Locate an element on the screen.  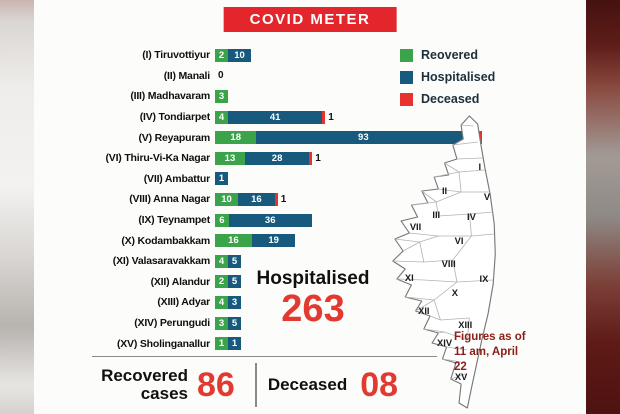
zone-name-label: (XV) Sholinganallur is located at coordinates (163, 343).